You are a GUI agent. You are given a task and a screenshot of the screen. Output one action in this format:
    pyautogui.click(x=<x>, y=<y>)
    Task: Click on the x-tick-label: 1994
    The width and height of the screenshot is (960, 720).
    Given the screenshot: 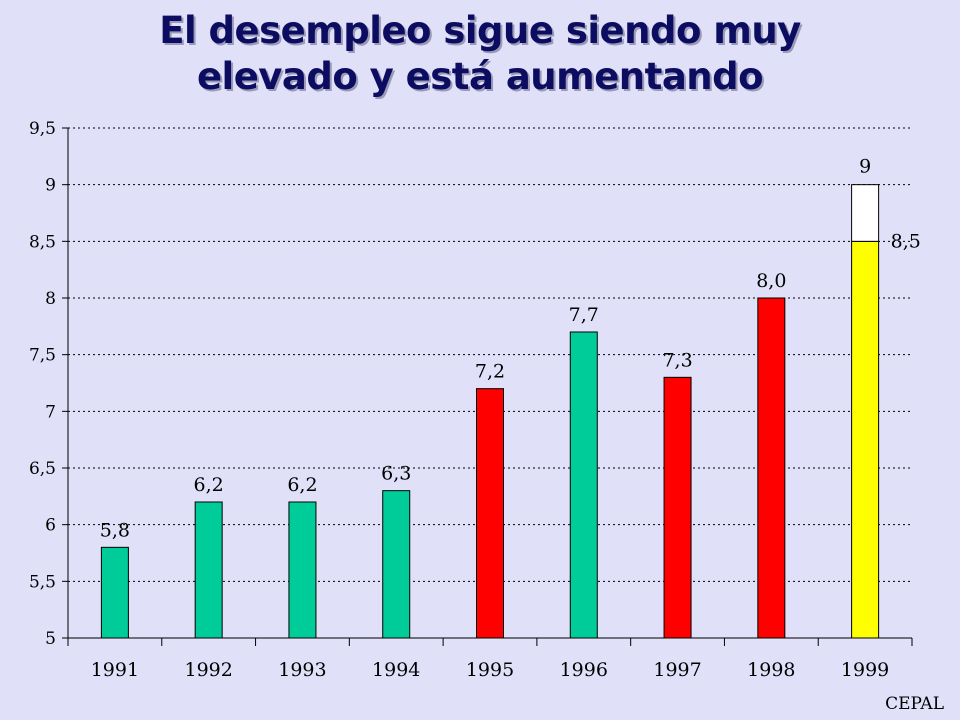 What is the action you would take?
    pyautogui.click(x=396, y=670)
    